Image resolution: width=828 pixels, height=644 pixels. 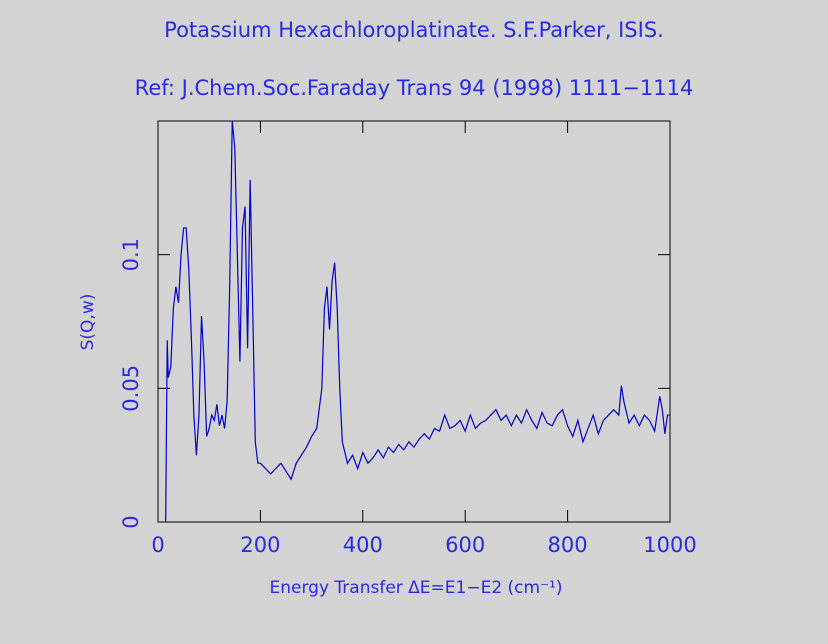 What do you see at coordinates (363, 545) in the screenshot?
I see `x-tick-label: 400` at bounding box center [363, 545].